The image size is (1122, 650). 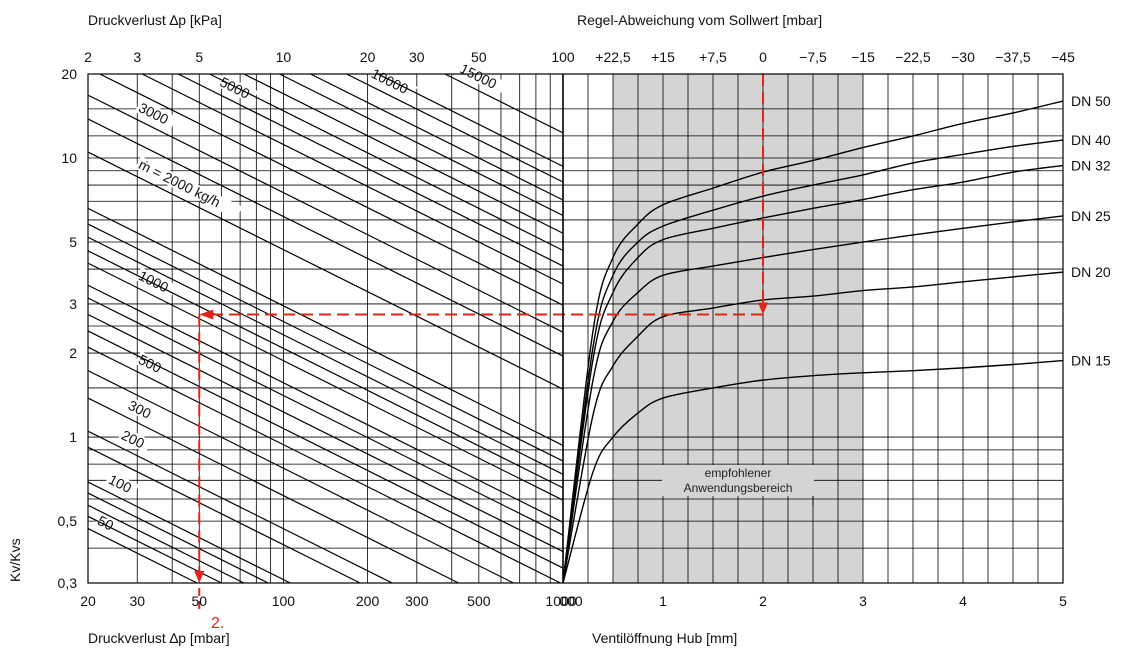 What do you see at coordinates (1063, 57) in the screenshot?
I see `x-tick-label-top-right: −45` at bounding box center [1063, 57].